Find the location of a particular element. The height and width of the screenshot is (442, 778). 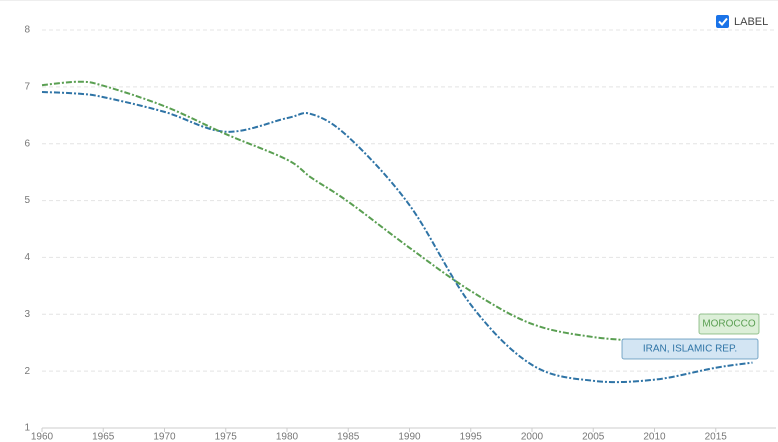

legend-label: LABEL is located at coordinates (751, 22).